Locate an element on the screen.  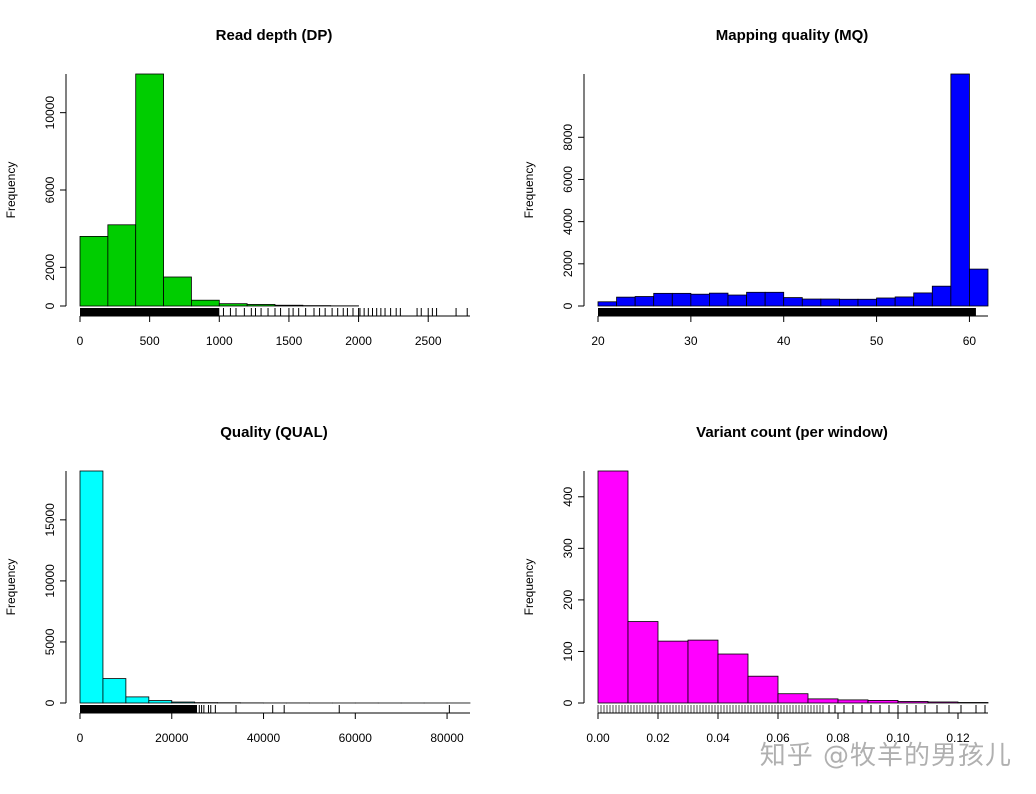
x-tick-label: 30 is located at coordinates (691, 341).